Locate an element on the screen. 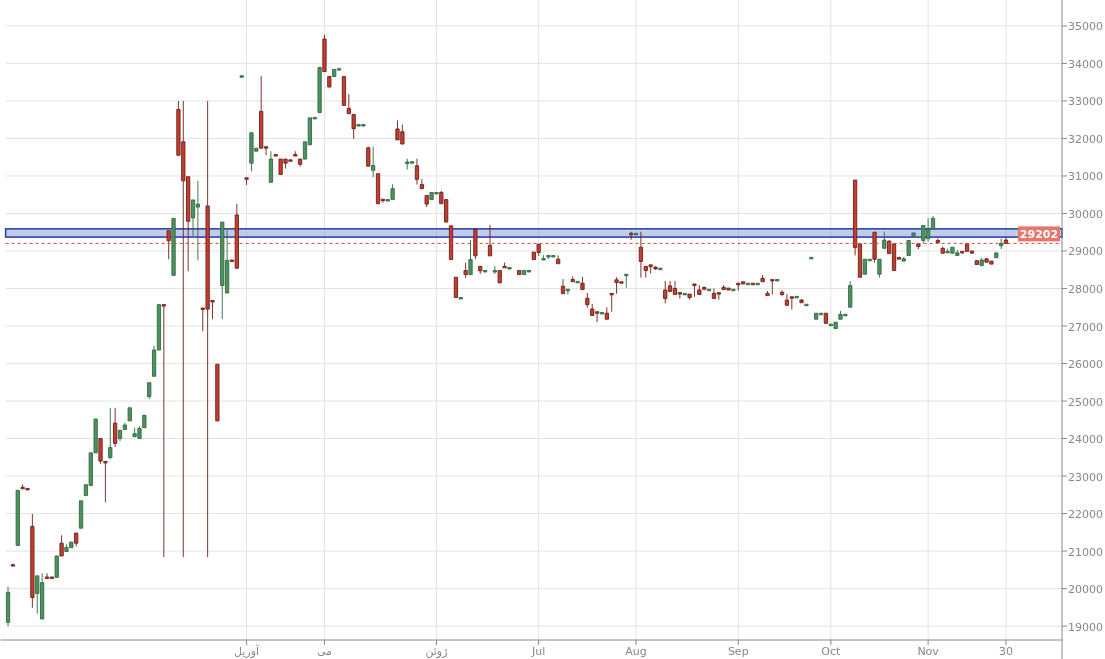 The height and width of the screenshot is (659, 1105). x-tick-label: Sep is located at coordinates (738, 651).